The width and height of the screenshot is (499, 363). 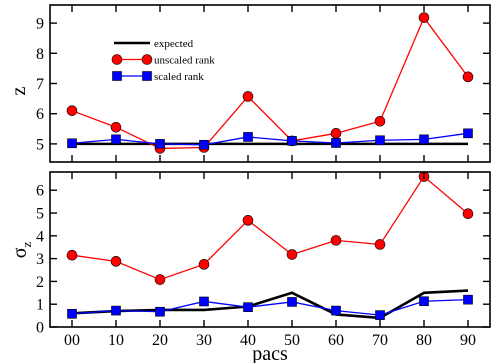 What do you see at coordinates (147, 76) in the screenshot?
I see `legend-marker-scaled-rank-right` at bounding box center [147, 76].